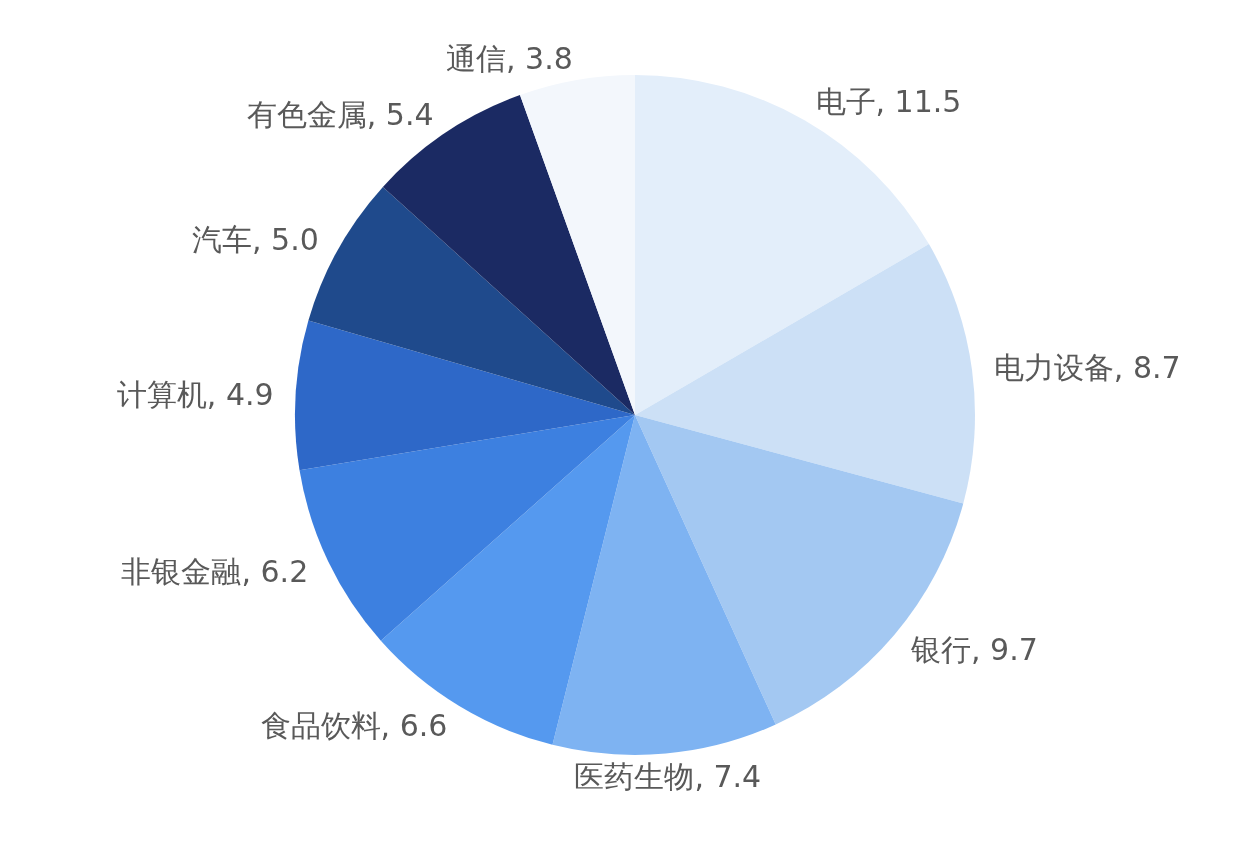  Describe the element at coordinates (728, 776) in the screenshot. I see `data-label: , 7.4` at that location.